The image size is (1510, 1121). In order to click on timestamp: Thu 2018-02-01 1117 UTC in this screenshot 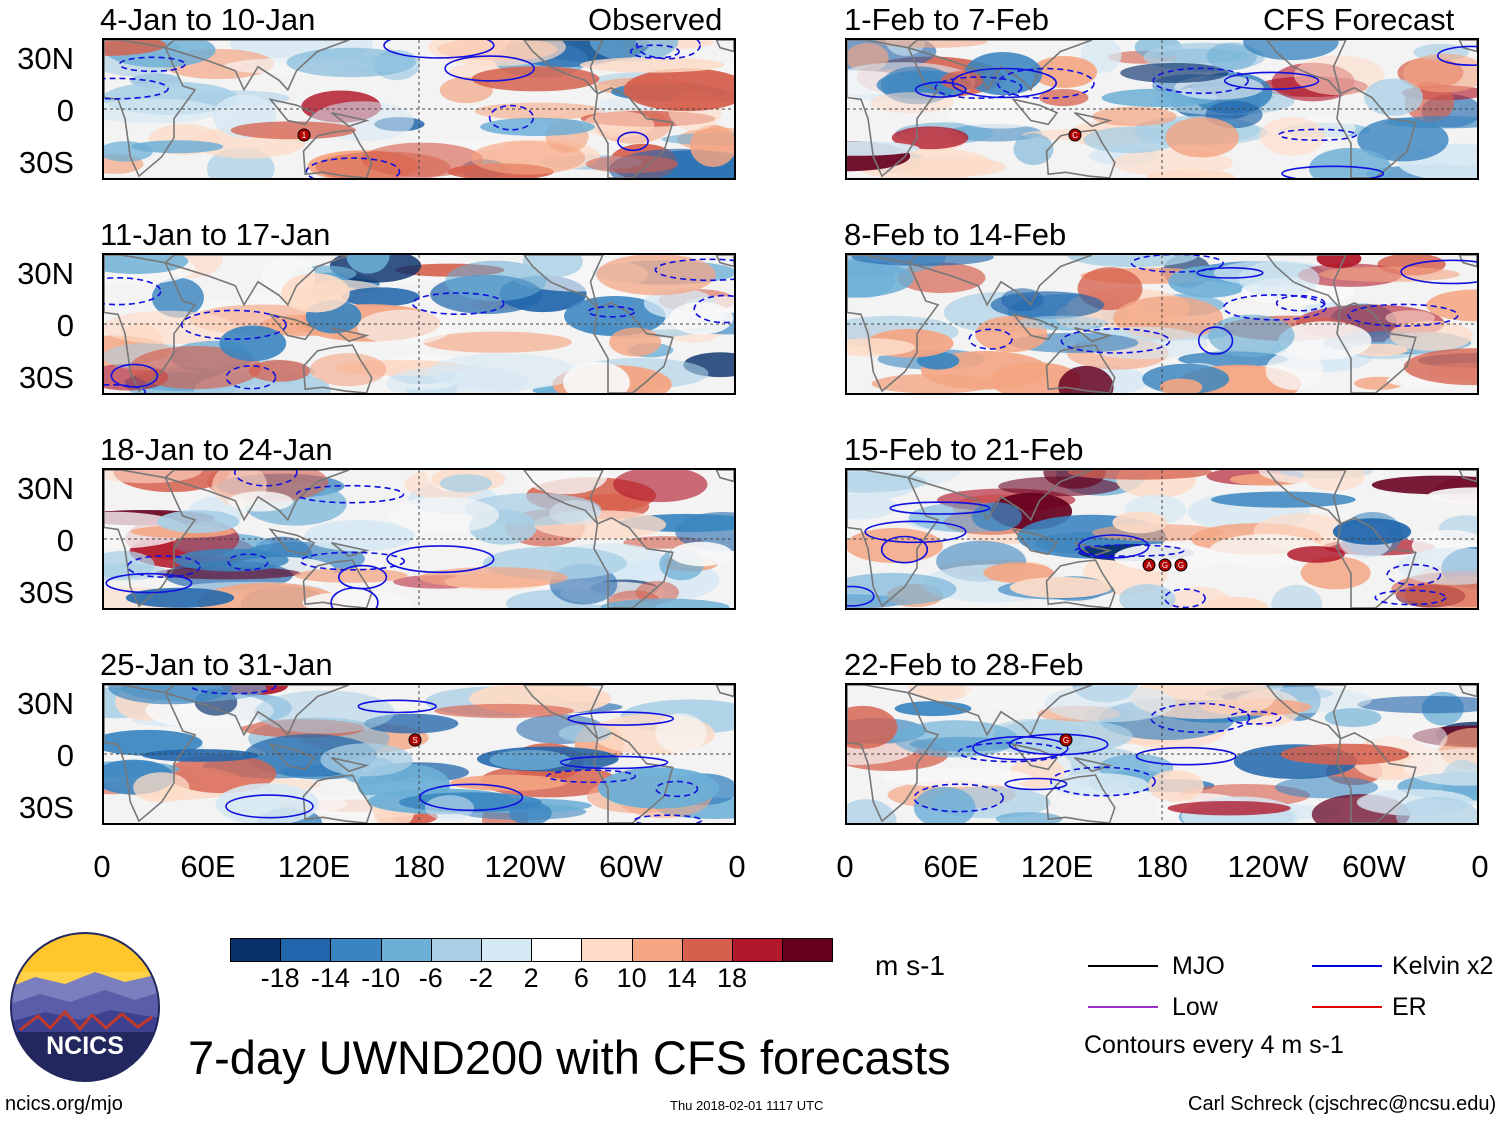, I will do `click(747, 1105)`.